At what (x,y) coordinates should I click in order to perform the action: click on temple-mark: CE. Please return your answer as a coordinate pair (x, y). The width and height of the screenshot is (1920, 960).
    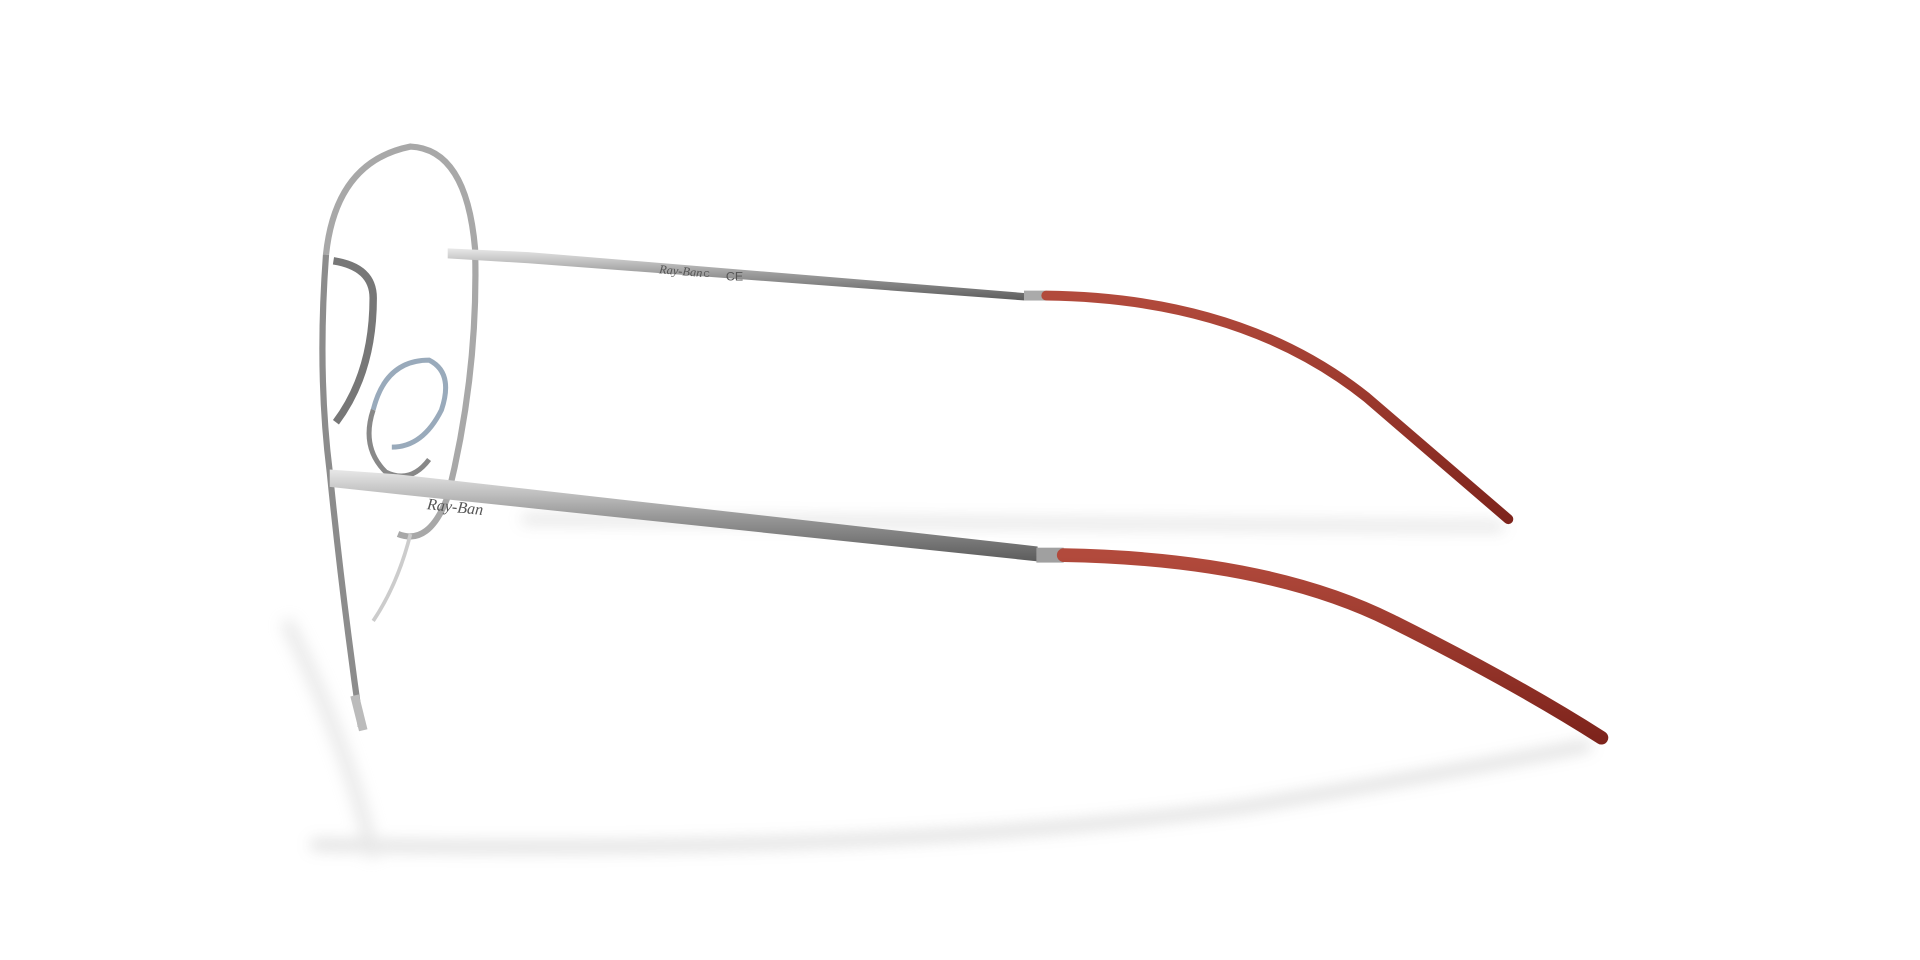
    Looking at the image, I should click on (734, 277).